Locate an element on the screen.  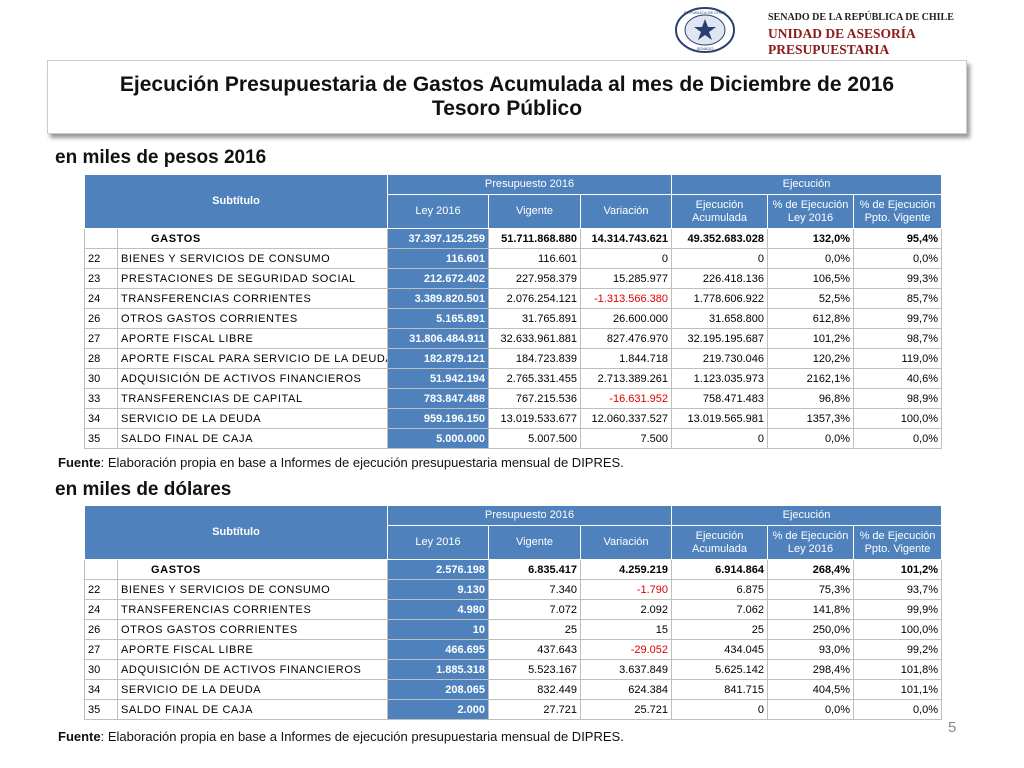
value-cell: 9.130 is located at coordinates (438, 589).